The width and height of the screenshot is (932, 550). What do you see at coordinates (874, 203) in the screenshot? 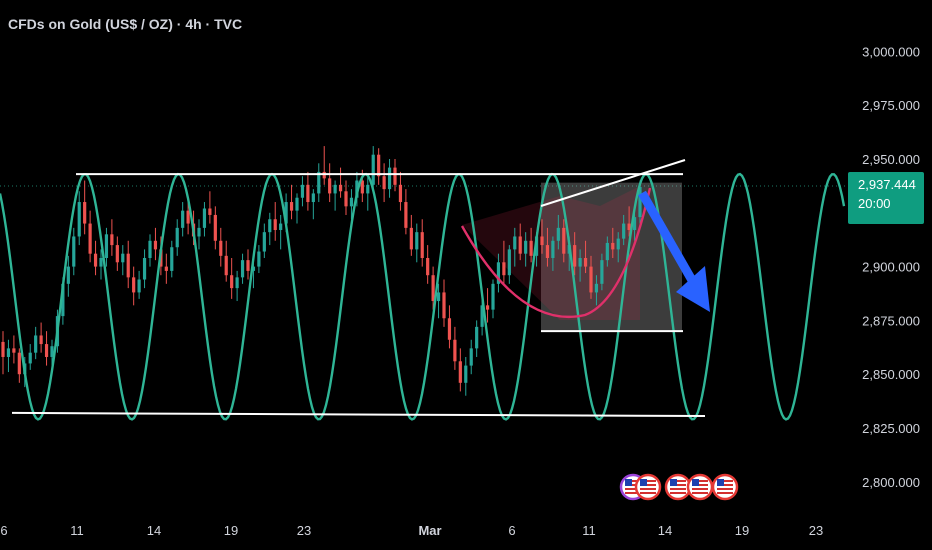
I see `bar-countdown: 20:00` at bounding box center [874, 203].